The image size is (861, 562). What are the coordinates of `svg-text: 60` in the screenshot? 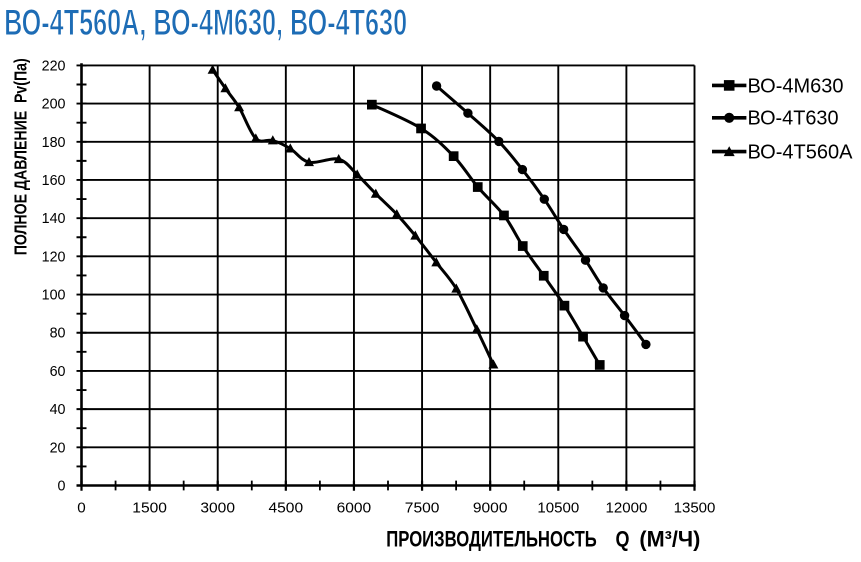 It's located at (58, 372).